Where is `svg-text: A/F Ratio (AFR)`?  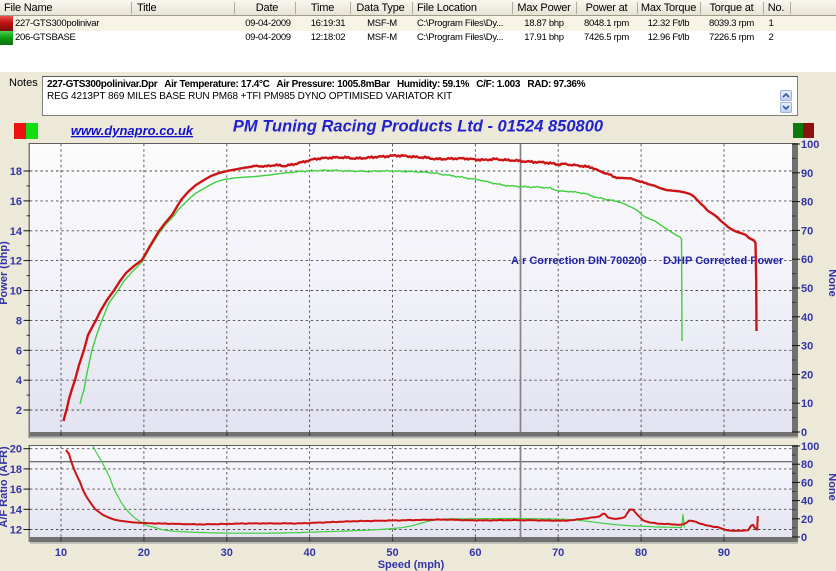
svg-text: A/F Ratio (AFR) is located at coordinates (5, 487).